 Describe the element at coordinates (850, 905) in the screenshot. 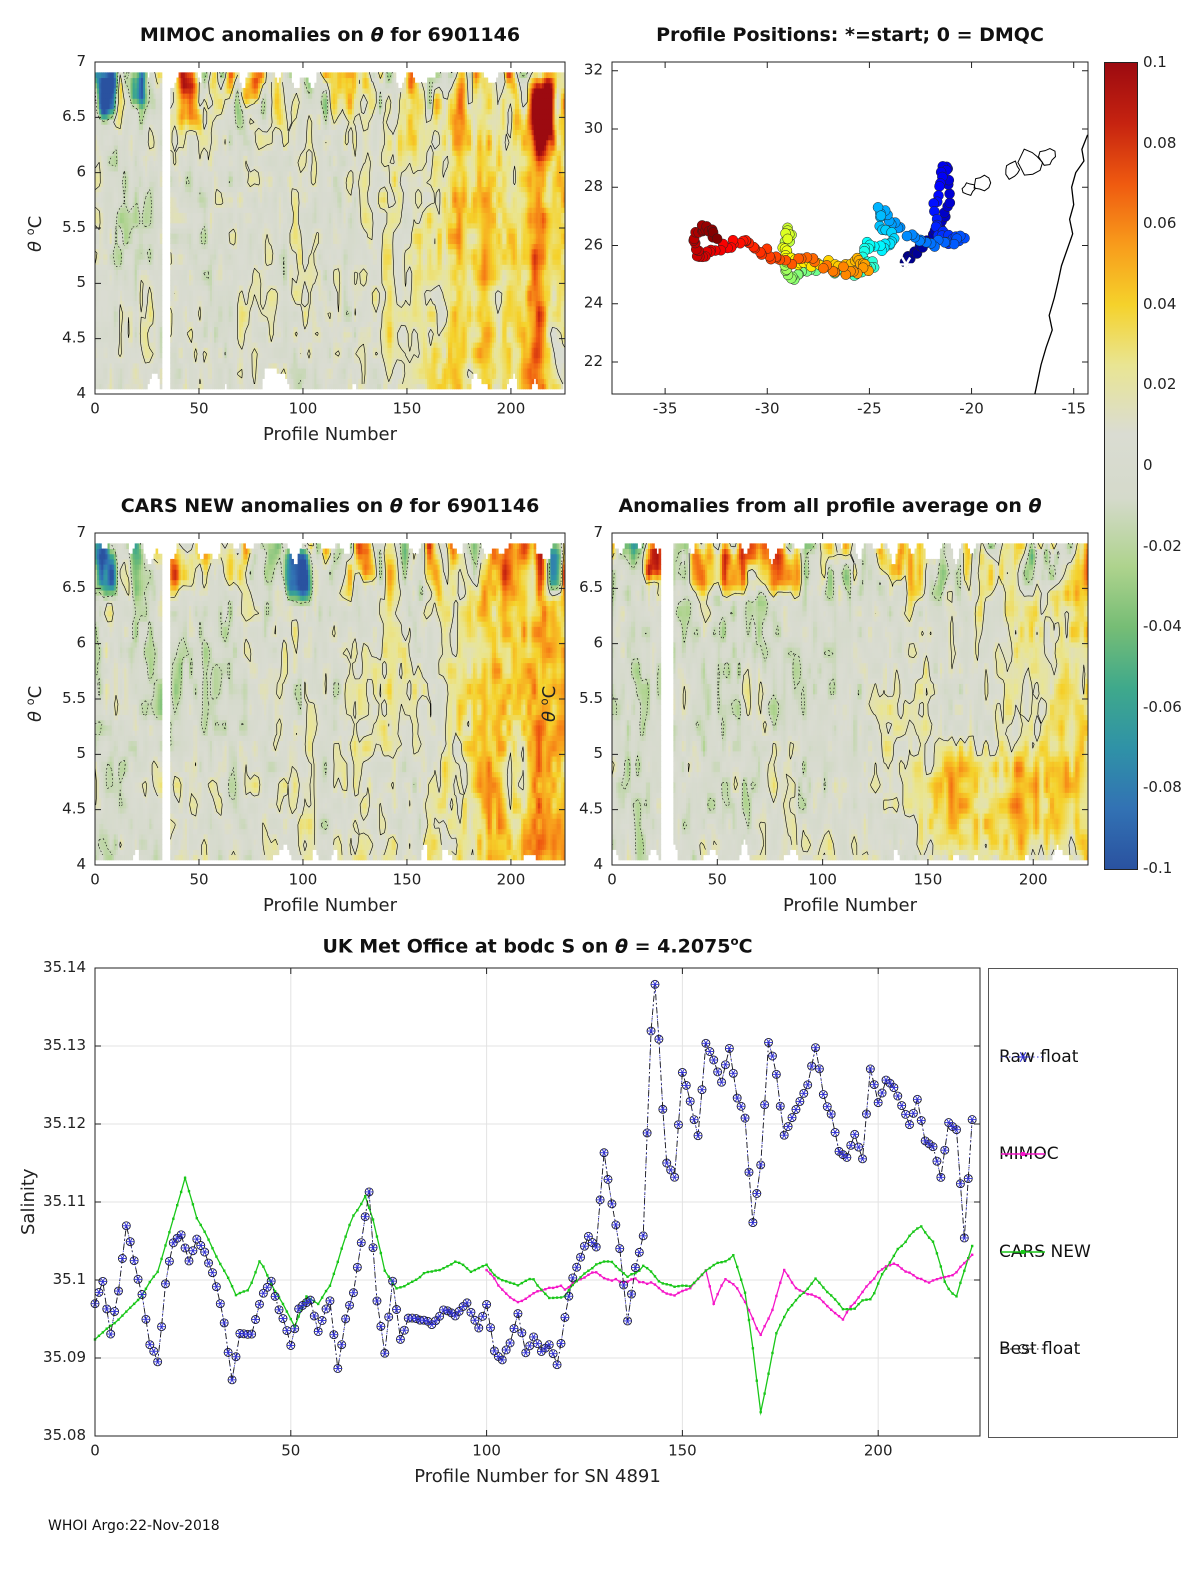

I see `xlabel-profile-number-all: Profile Number` at that location.